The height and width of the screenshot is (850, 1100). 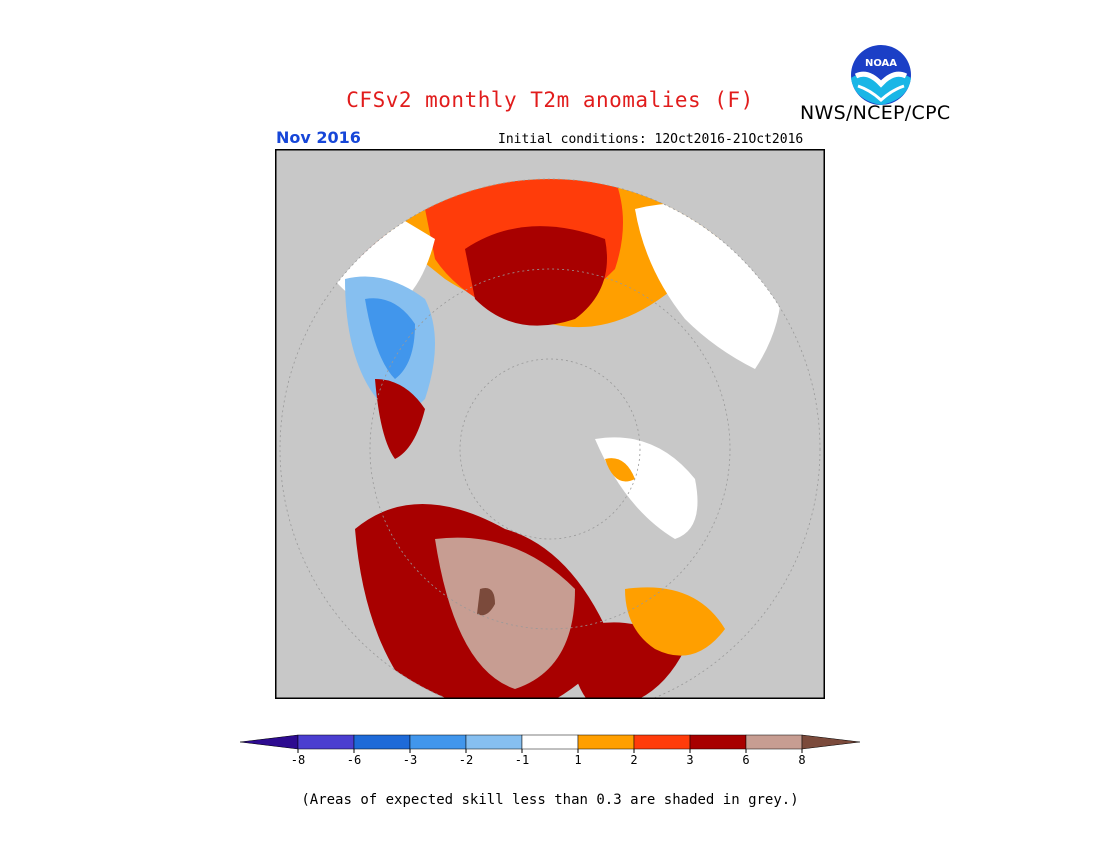 I want to click on colorbar-tick-label: -2, so click(x=466, y=760).